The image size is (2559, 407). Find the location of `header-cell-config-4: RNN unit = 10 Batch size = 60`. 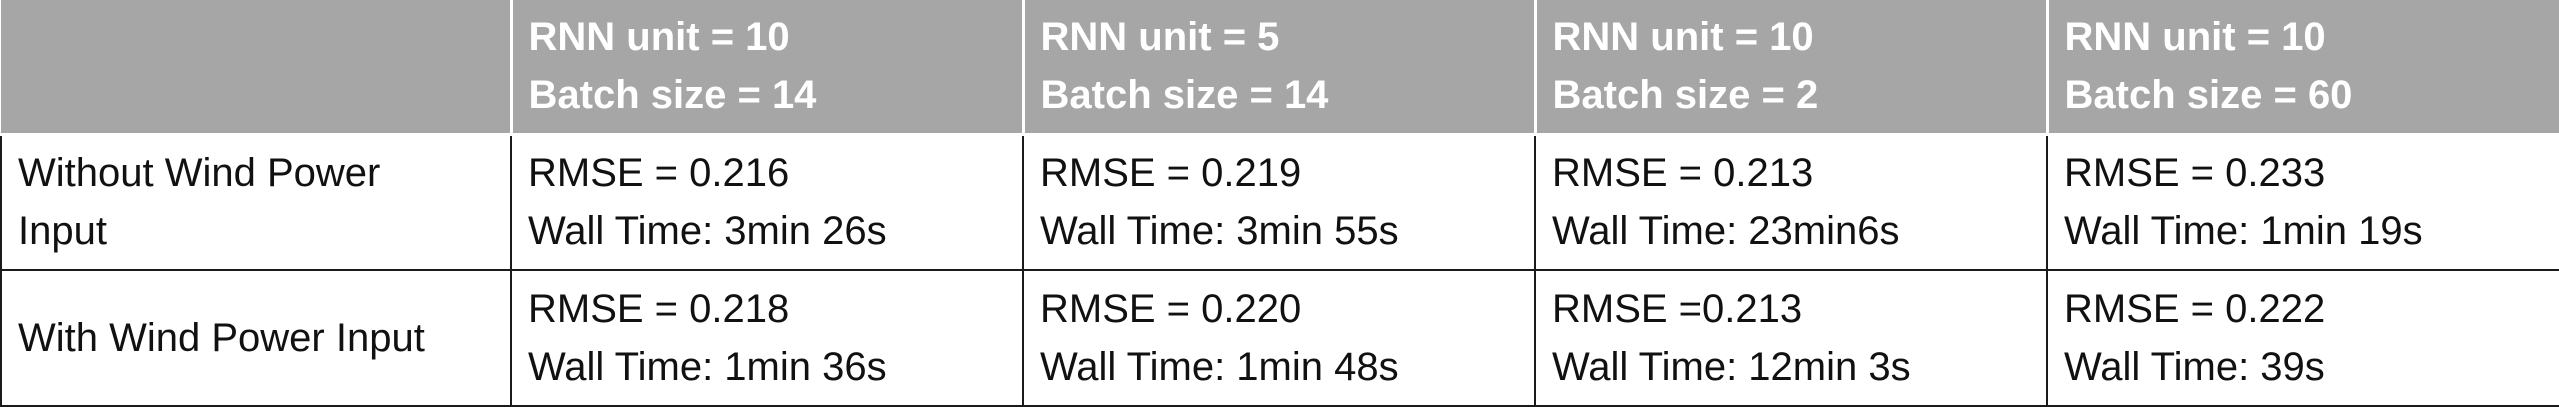

header-cell-config-4: RNN unit = 10 Batch size = 60 is located at coordinates (2303, 67).